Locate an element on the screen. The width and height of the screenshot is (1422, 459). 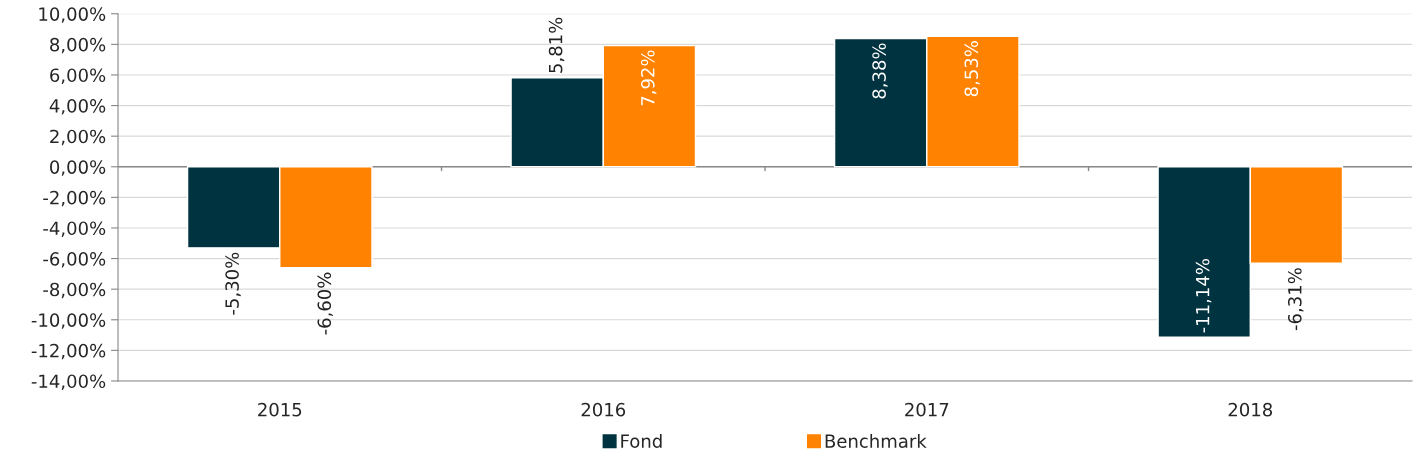
y-tick-label: -4,00% is located at coordinates (74, 229).